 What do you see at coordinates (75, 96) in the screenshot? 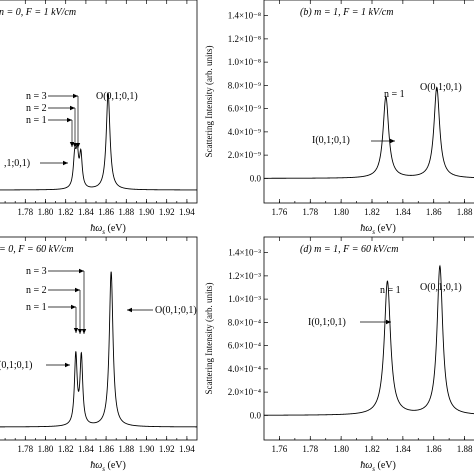
I see `leader-n3-a-head` at bounding box center [75, 96].